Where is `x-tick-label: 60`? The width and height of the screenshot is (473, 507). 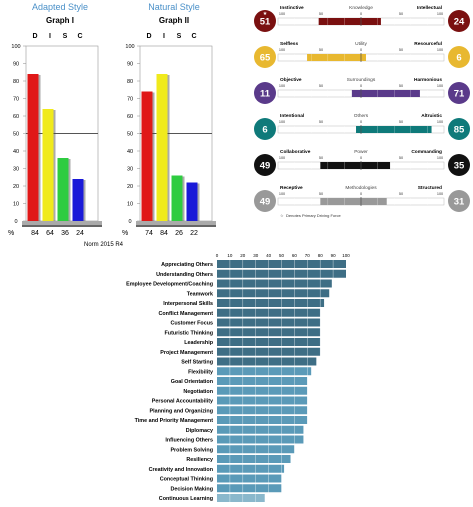
x-tick-label: 60 is located at coordinates (295, 255).